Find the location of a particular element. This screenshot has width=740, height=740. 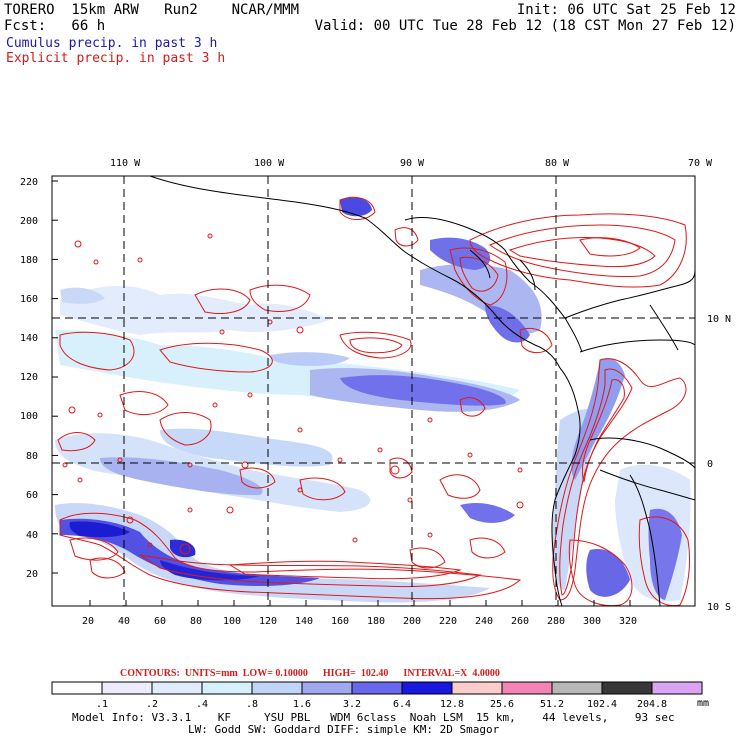

y-tick-label: 40 is located at coordinates (32, 535).